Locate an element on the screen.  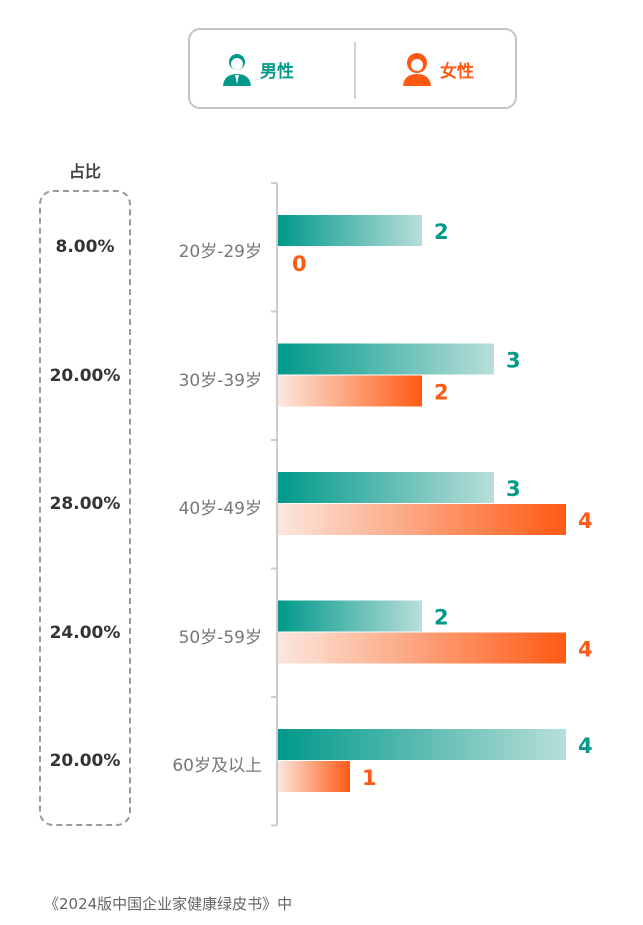
legend-female: 女性 is located at coordinates (438, 69).